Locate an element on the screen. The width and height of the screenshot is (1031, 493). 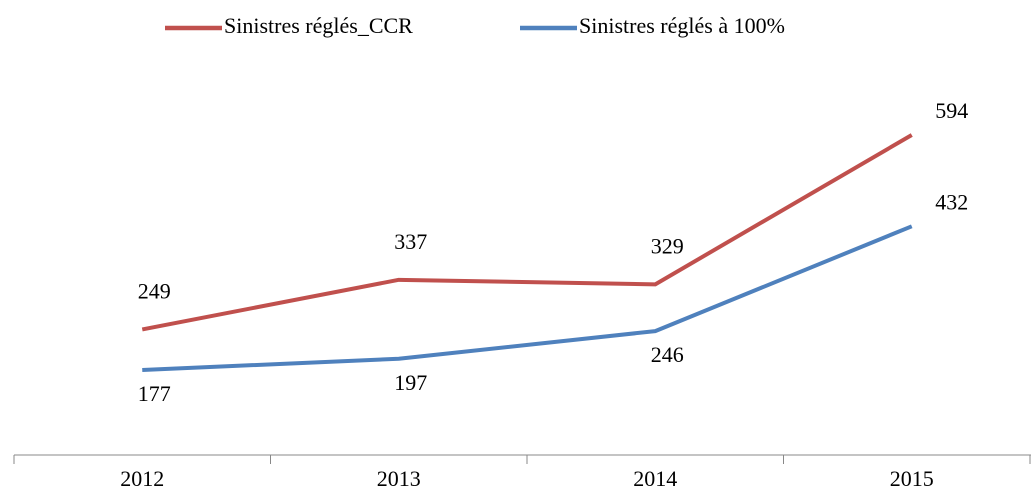
data-label: 432 is located at coordinates (951, 201).